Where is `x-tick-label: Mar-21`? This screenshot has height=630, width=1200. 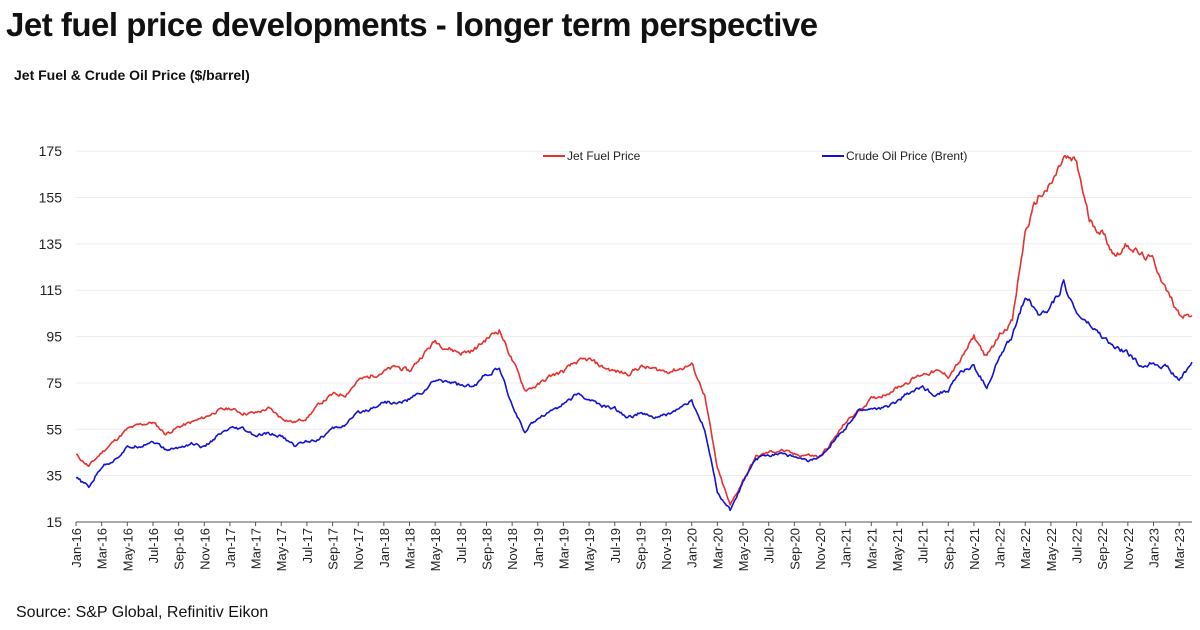
x-tick-label: Mar-21 is located at coordinates (871, 548).